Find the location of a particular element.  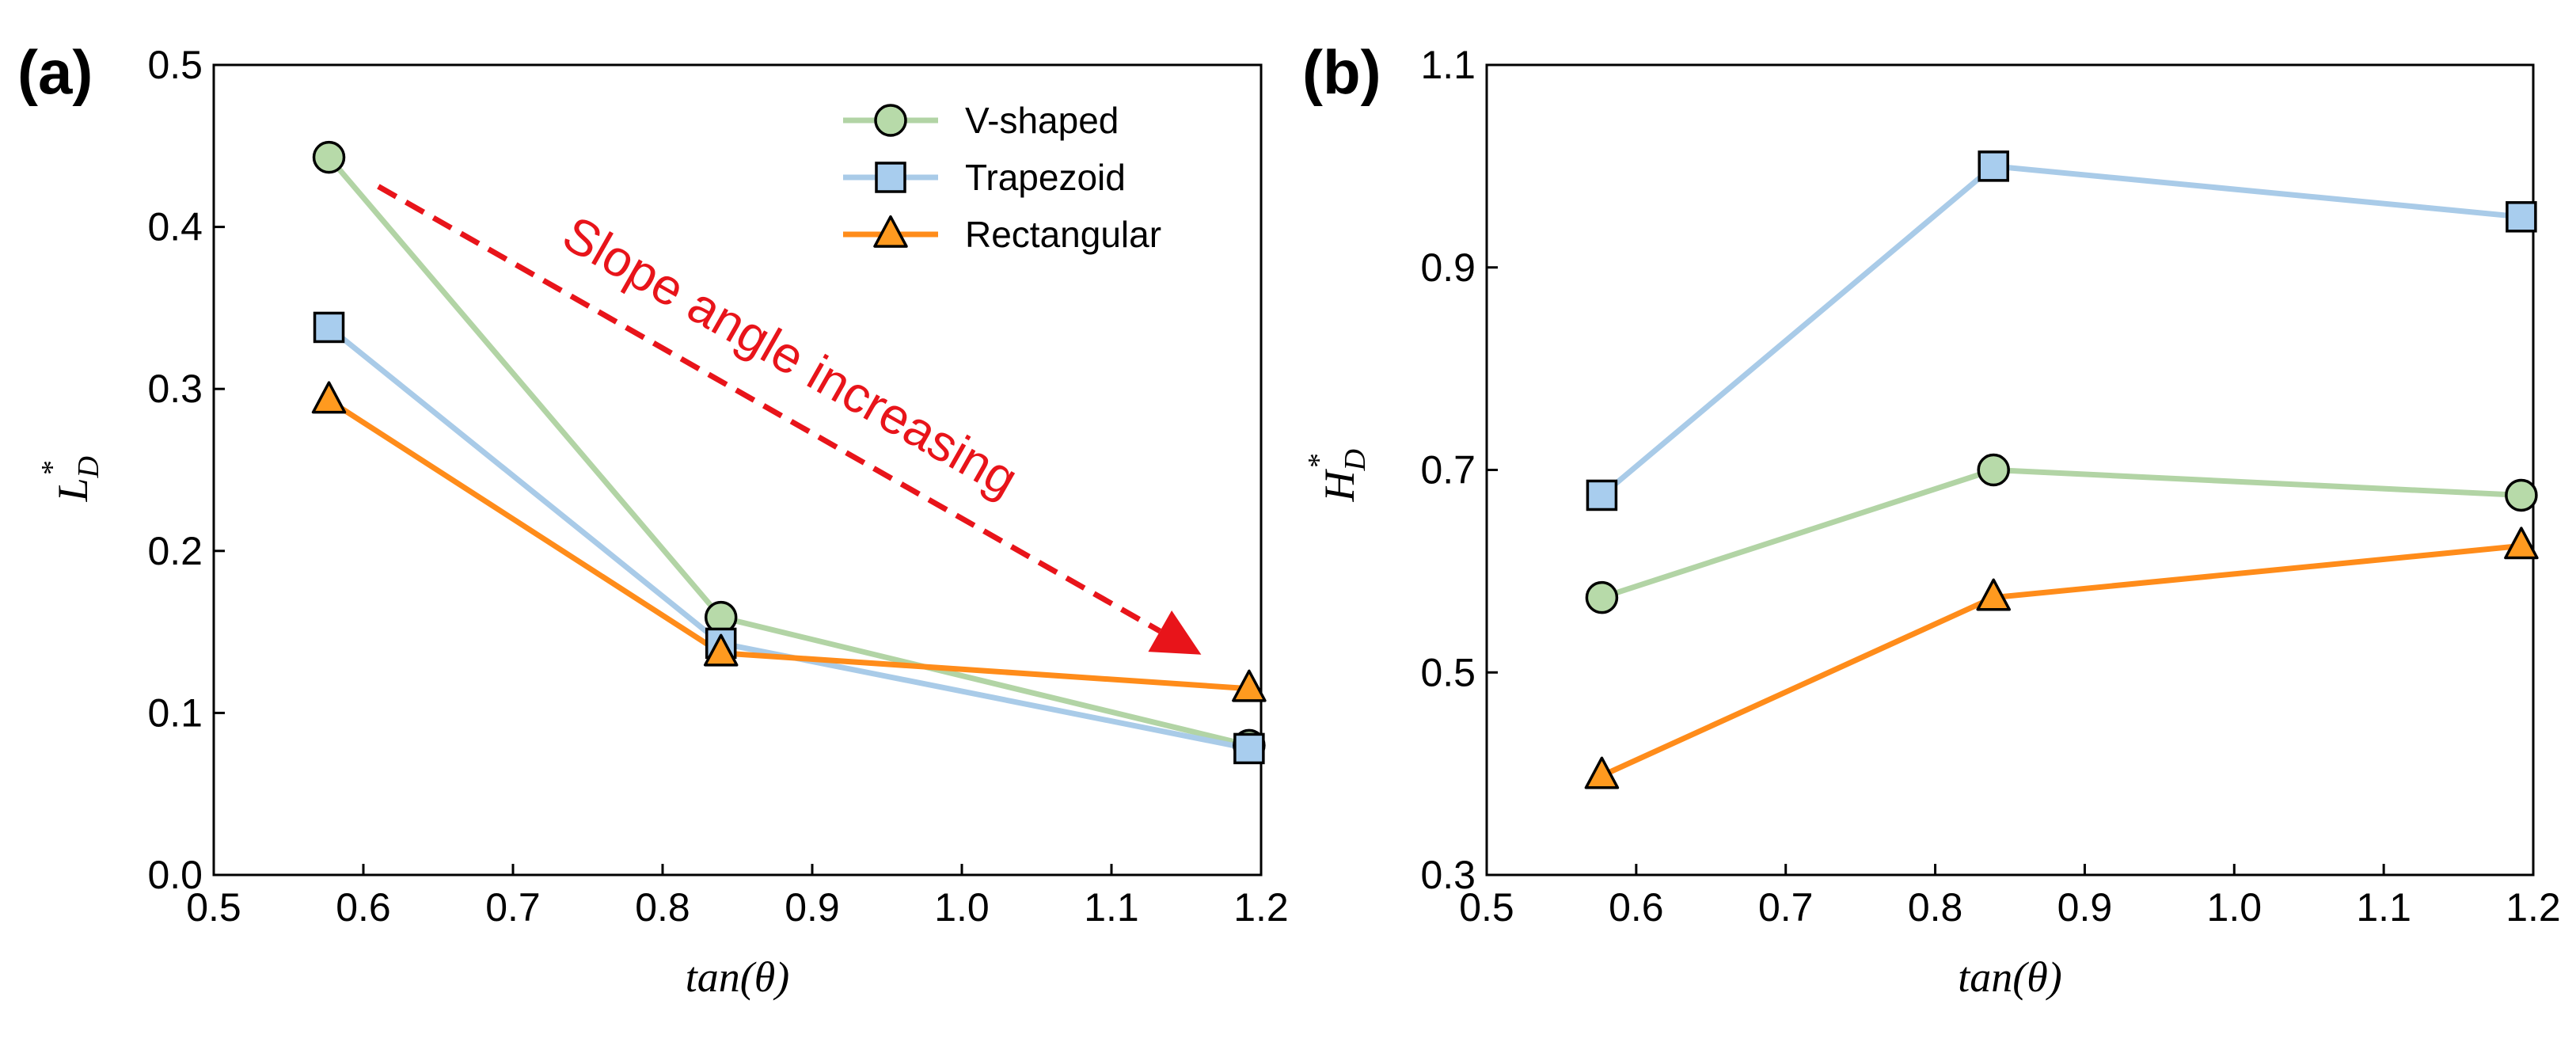

y-label-subscript-a: D is located at coordinates (88, 467).